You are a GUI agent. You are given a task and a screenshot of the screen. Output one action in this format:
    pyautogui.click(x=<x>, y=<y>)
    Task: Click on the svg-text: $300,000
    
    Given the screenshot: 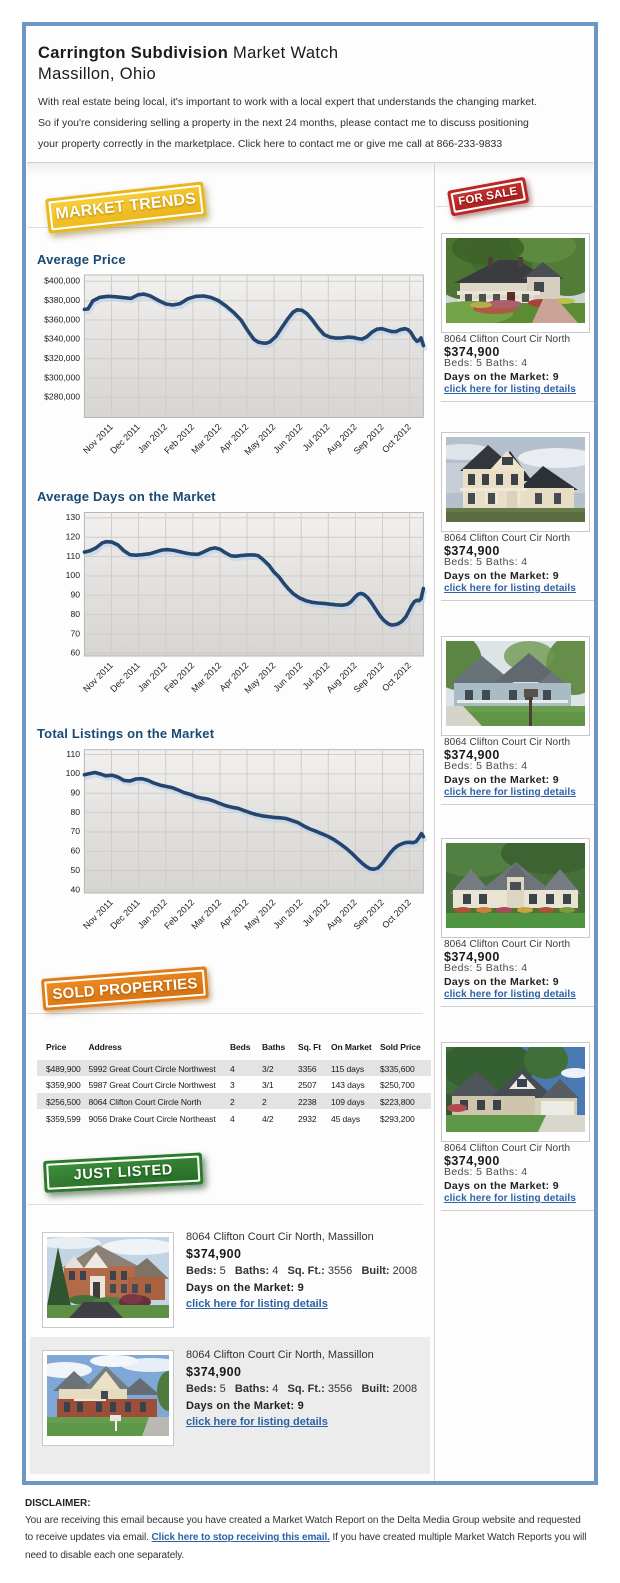 What is the action you would take?
    pyautogui.click(x=62, y=377)
    